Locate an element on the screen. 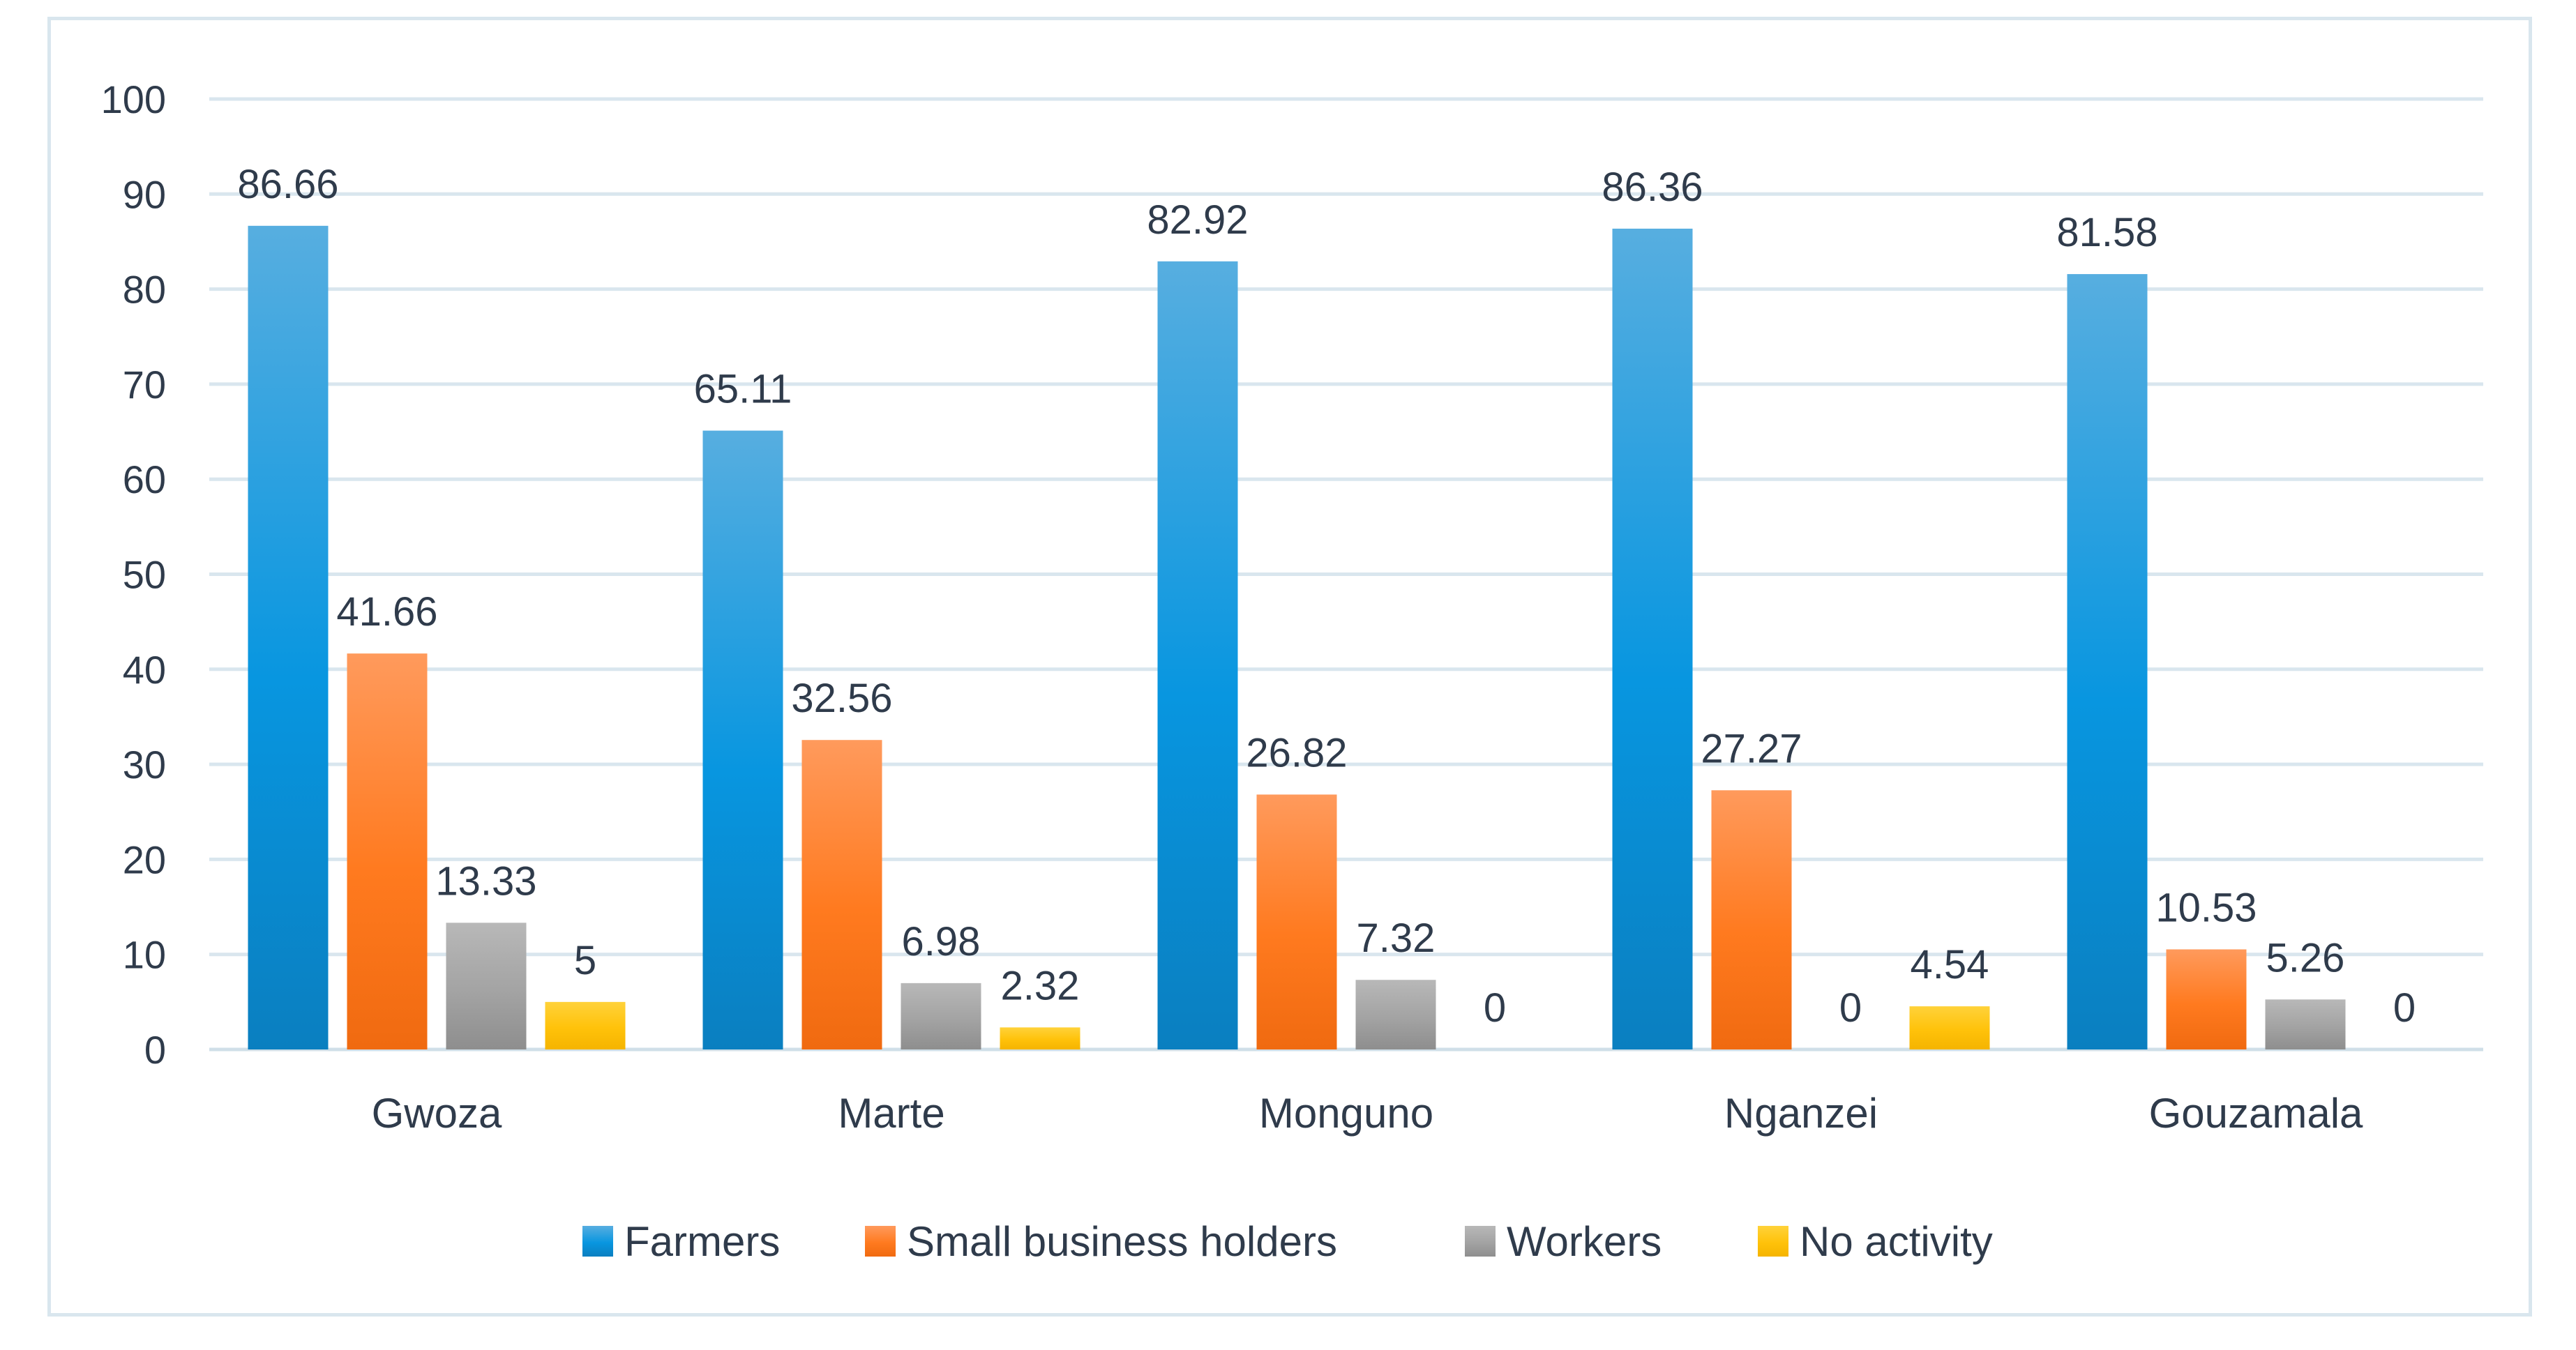 The height and width of the screenshot is (1350, 2576). bar-small-business-holders-monguno is located at coordinates (1296, 921).